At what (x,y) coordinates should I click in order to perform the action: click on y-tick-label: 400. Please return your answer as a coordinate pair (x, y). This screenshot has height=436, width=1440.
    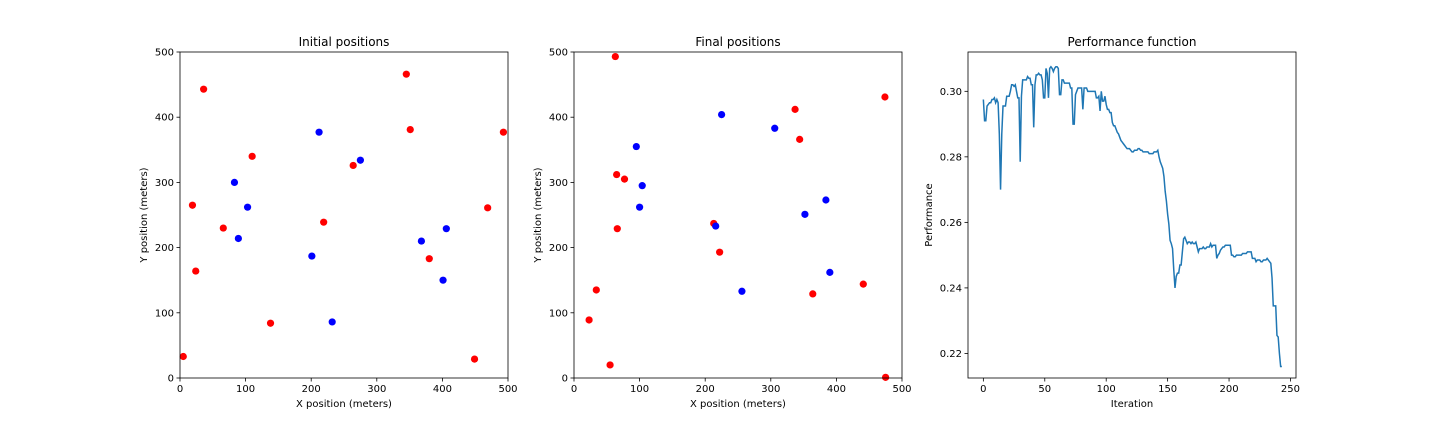
    Looking at the image, I should click on (164, 118).